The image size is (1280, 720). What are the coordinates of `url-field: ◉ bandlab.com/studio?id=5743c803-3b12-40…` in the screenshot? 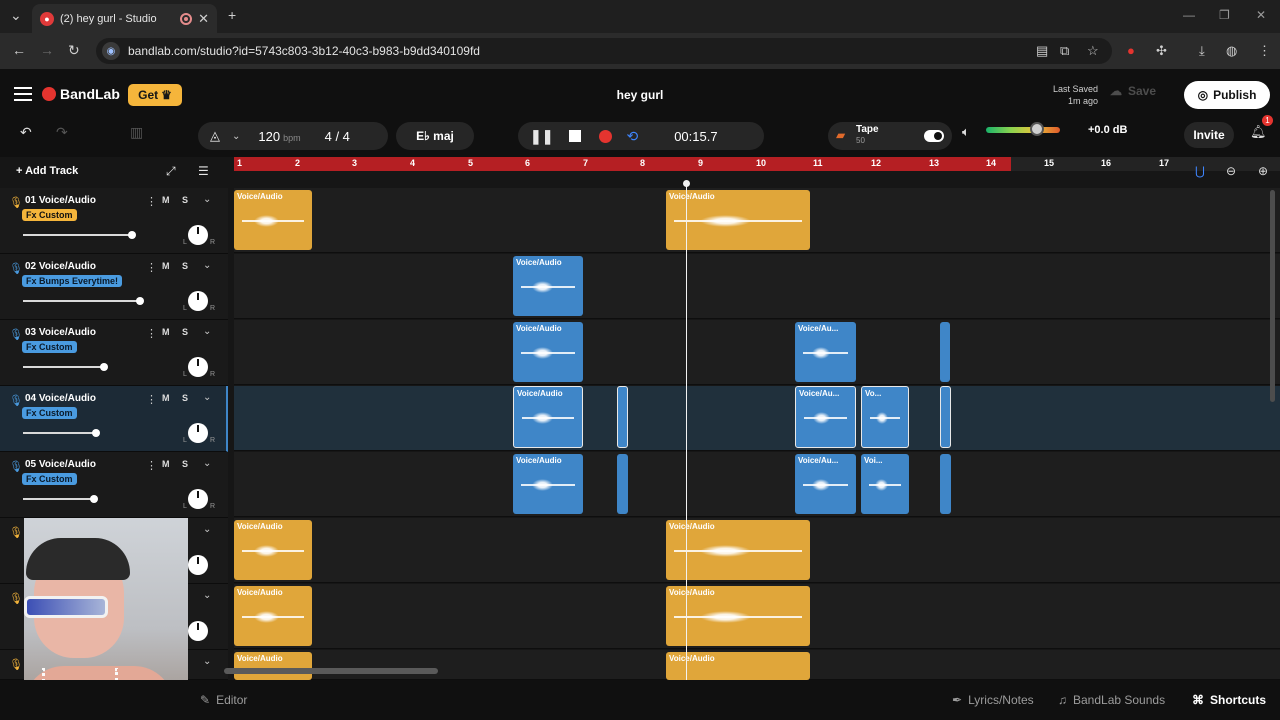 It's located at (604, 51).